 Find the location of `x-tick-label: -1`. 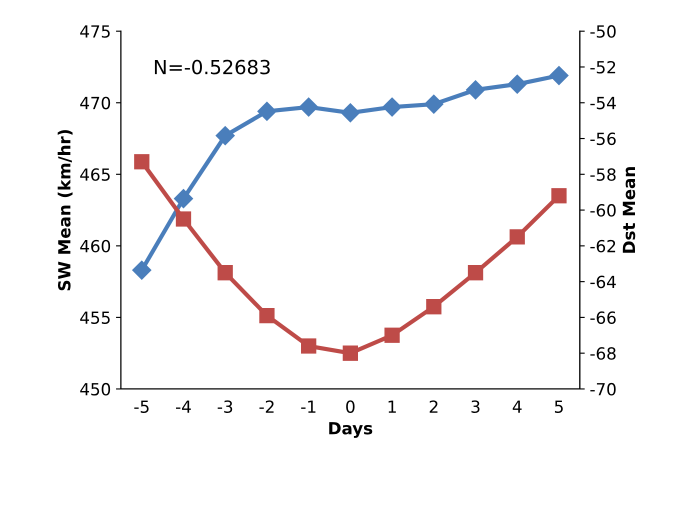

x-tick-label: -1 is located at coordinates (308, 406).